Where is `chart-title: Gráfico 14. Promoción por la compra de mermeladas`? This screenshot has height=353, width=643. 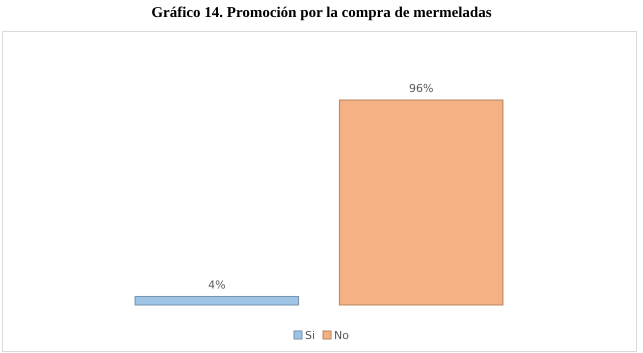 chart-title: Gráfico 14. Promoción por la compra de mermeladas is located at coordinates (321, 13).